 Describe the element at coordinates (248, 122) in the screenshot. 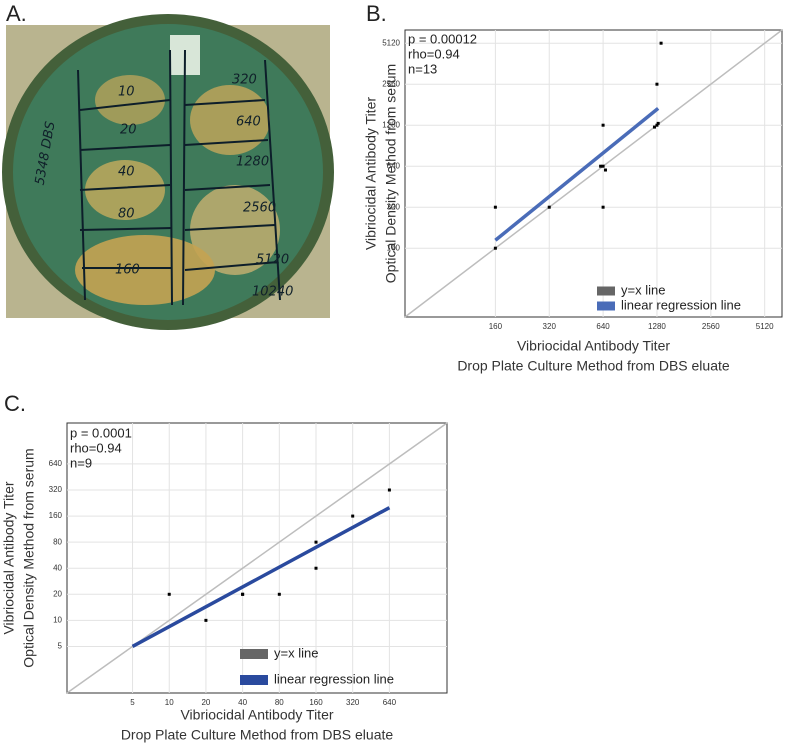

I see `handwritten-label: 640` at that location.